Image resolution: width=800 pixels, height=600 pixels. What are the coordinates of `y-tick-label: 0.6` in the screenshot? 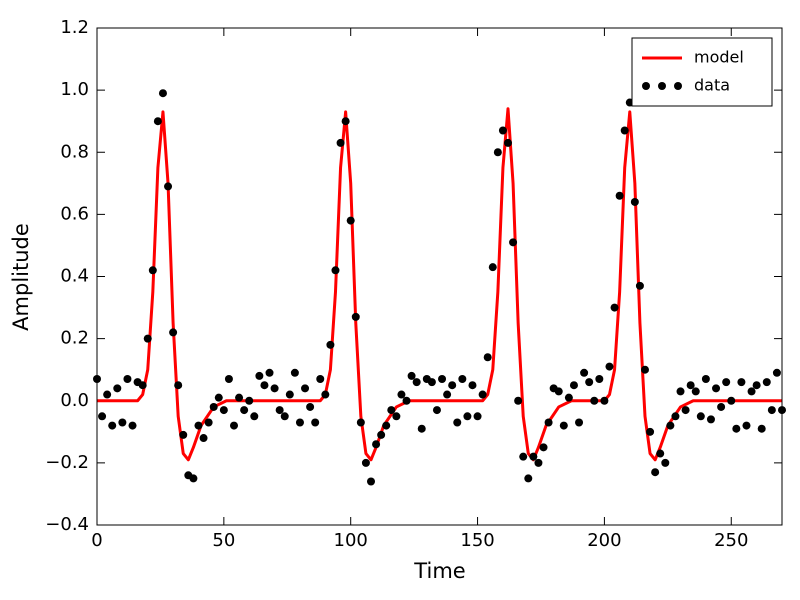 It's located at (74, 213).